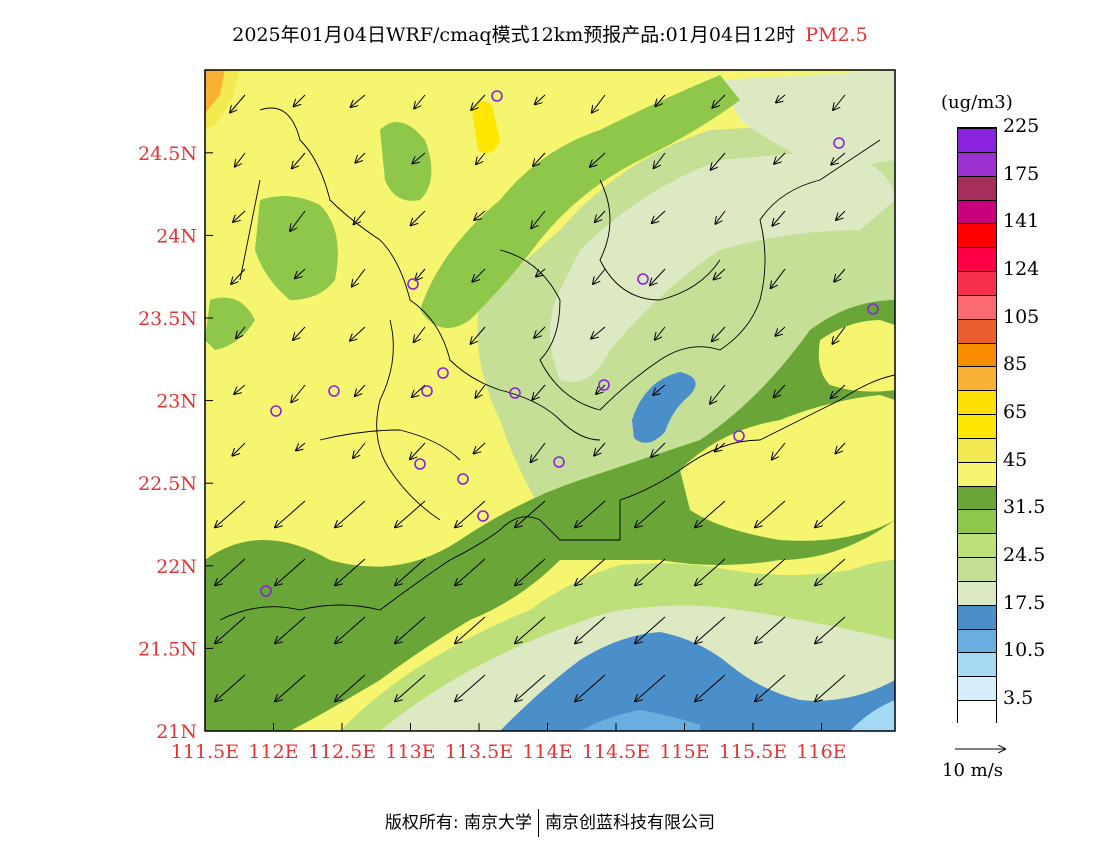 This screenshot has height=850, width=1100. I want to click on wind-reference-label: 10 m/s, so click(972, 770).